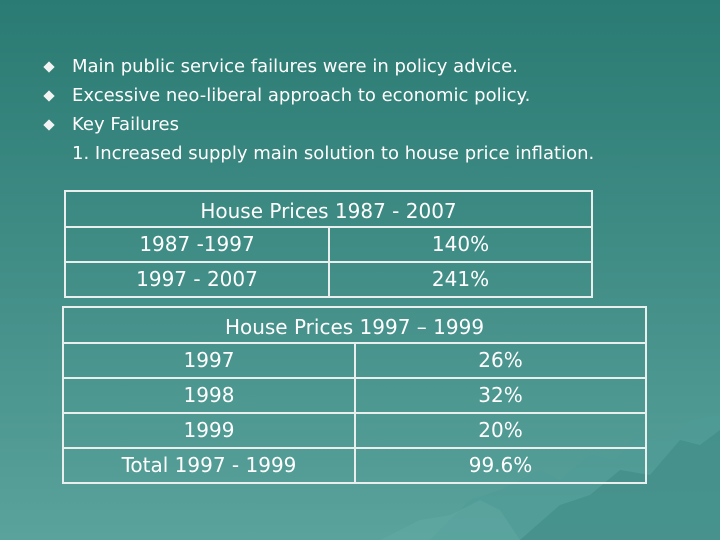 The height and width of the screenshot is (540, 720). Describe the element at coordinates (354, 327) in the screenshot. I see `table-title: House Prices 1997 – 1999` at that location.